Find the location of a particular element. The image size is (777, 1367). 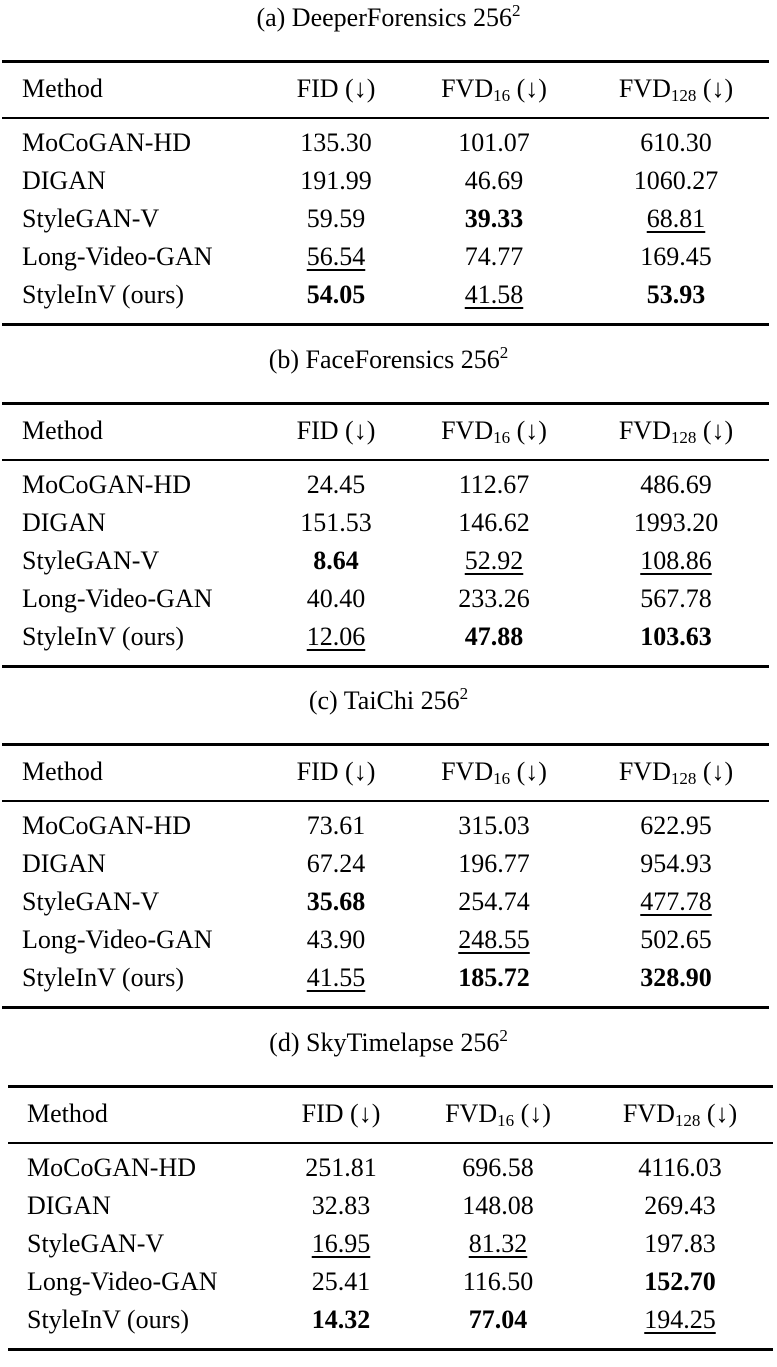

fvd16-value-text: 146.62 is located at coordinates (494, 522).